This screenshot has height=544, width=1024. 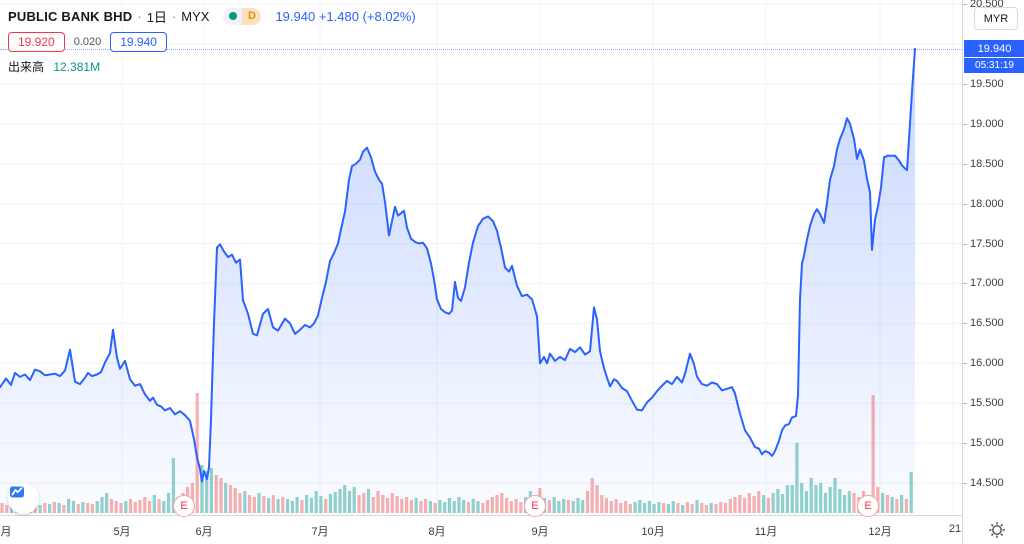 What do you see at coordinates (653, 532) in the screenshot?
I see `time-axis-label: 10月` at bounding box center [653, 532].